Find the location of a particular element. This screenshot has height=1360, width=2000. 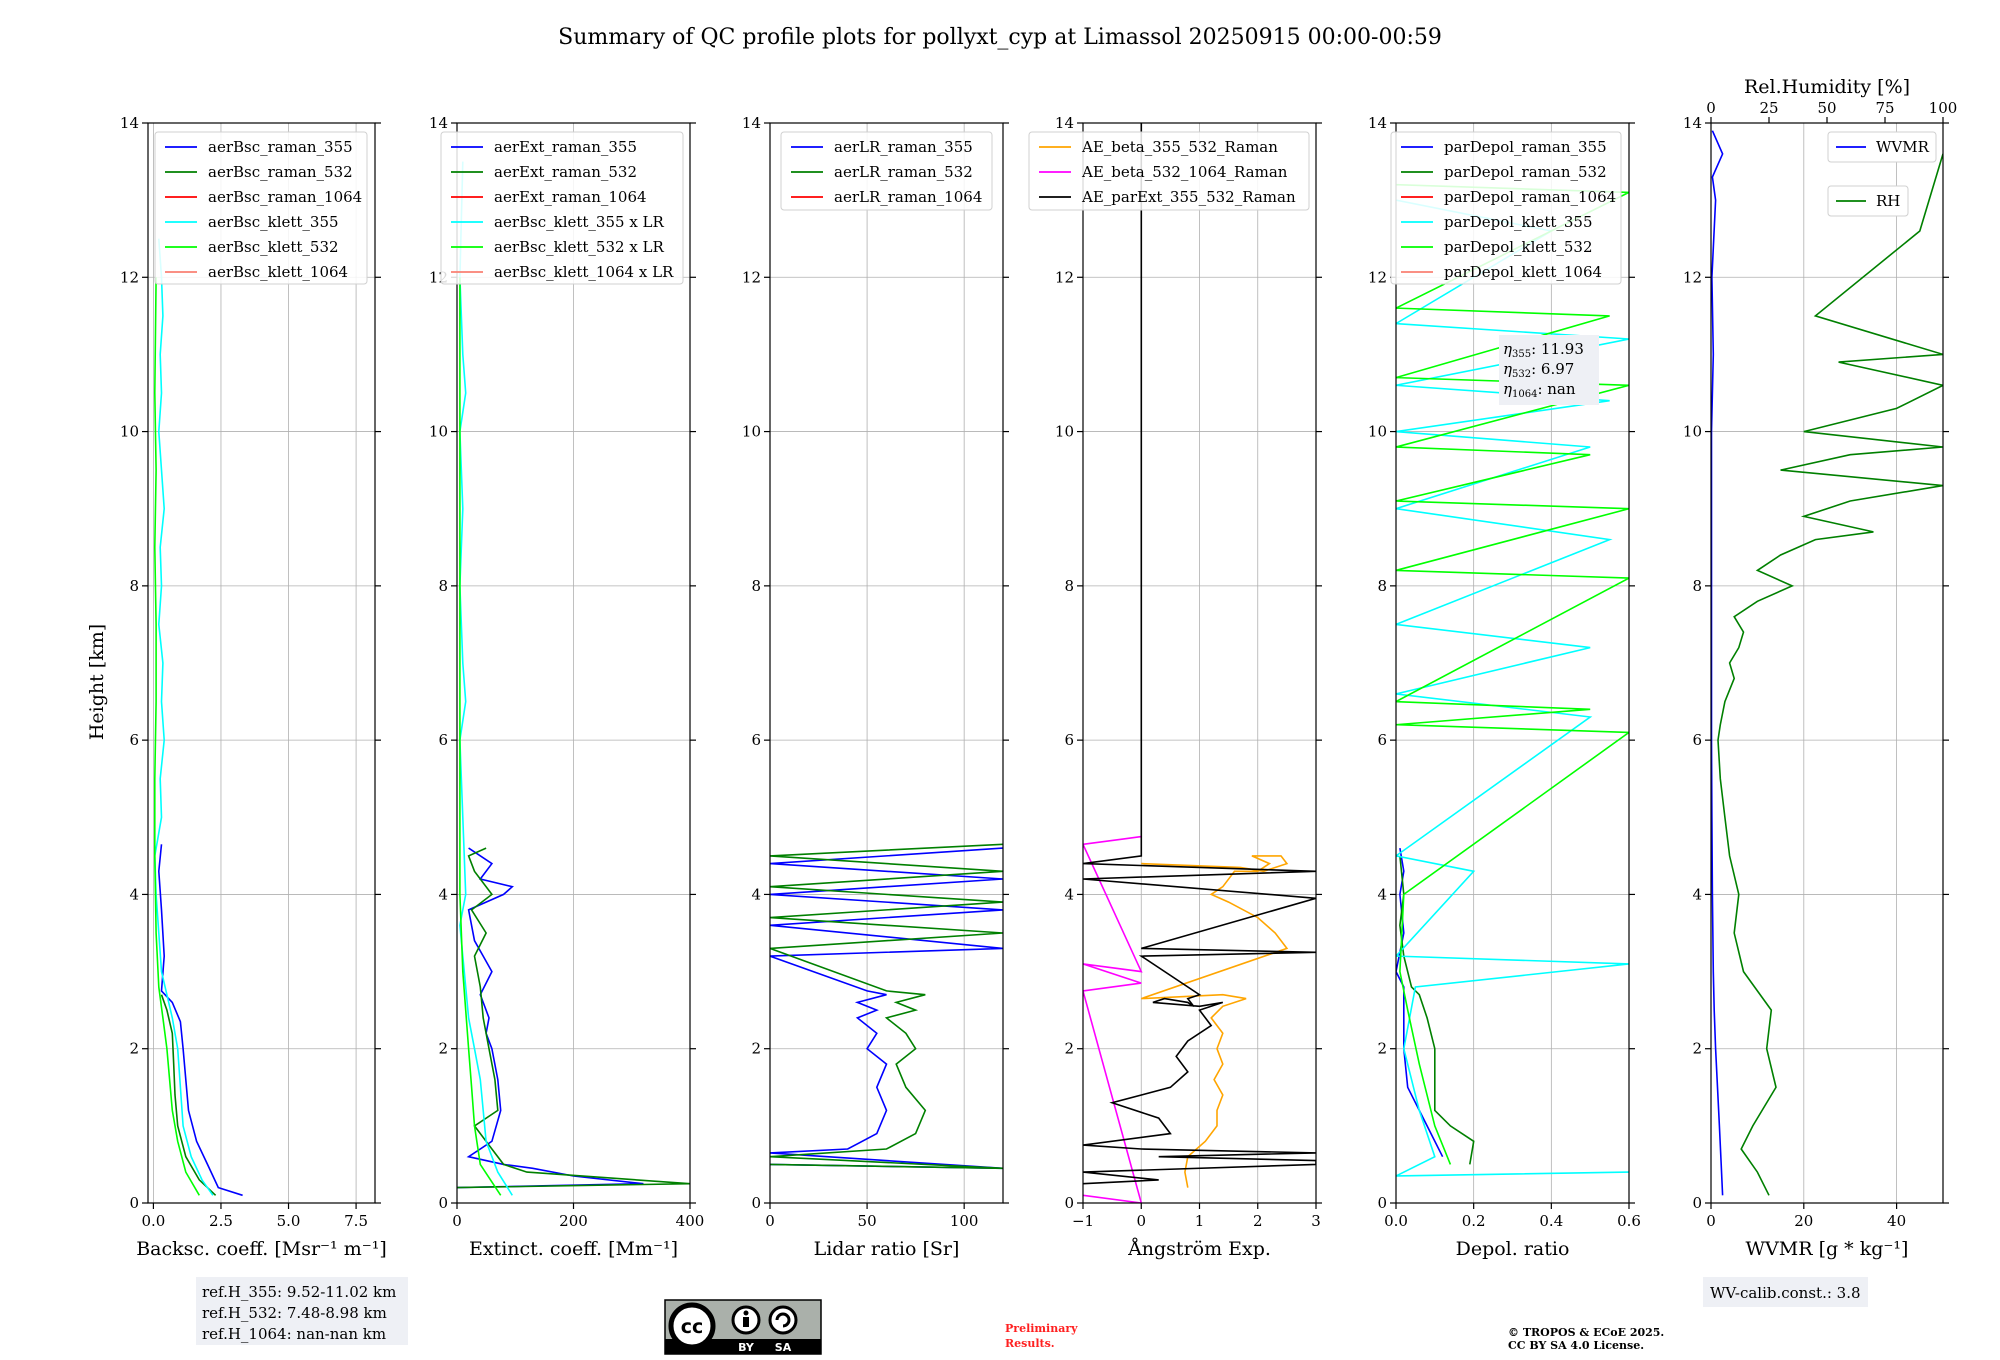

top-tick-label: 100 is located at coordinates (1943, 108).